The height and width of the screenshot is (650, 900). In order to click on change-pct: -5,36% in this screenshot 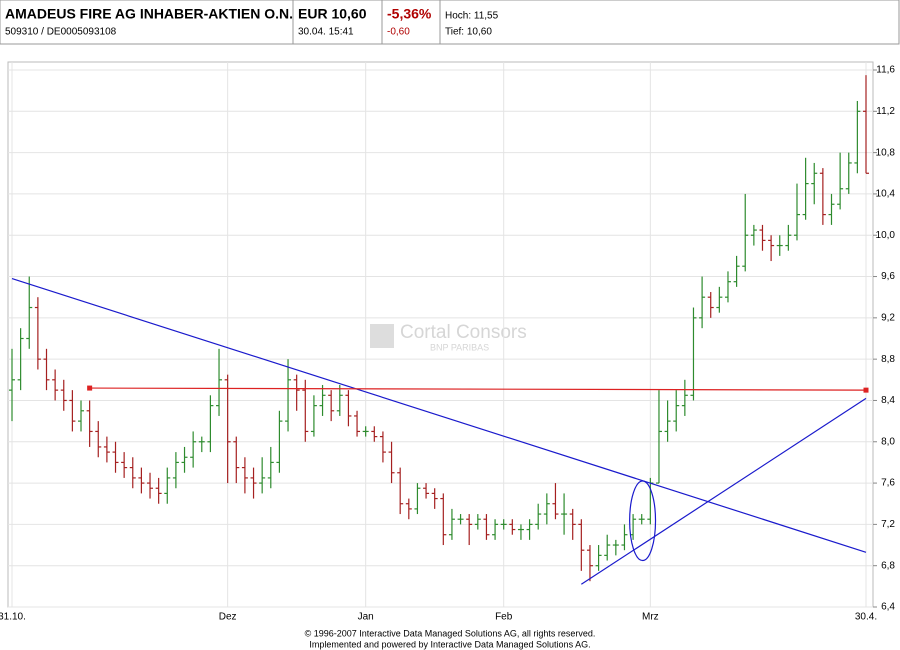, I will do `click(409, 14)`.